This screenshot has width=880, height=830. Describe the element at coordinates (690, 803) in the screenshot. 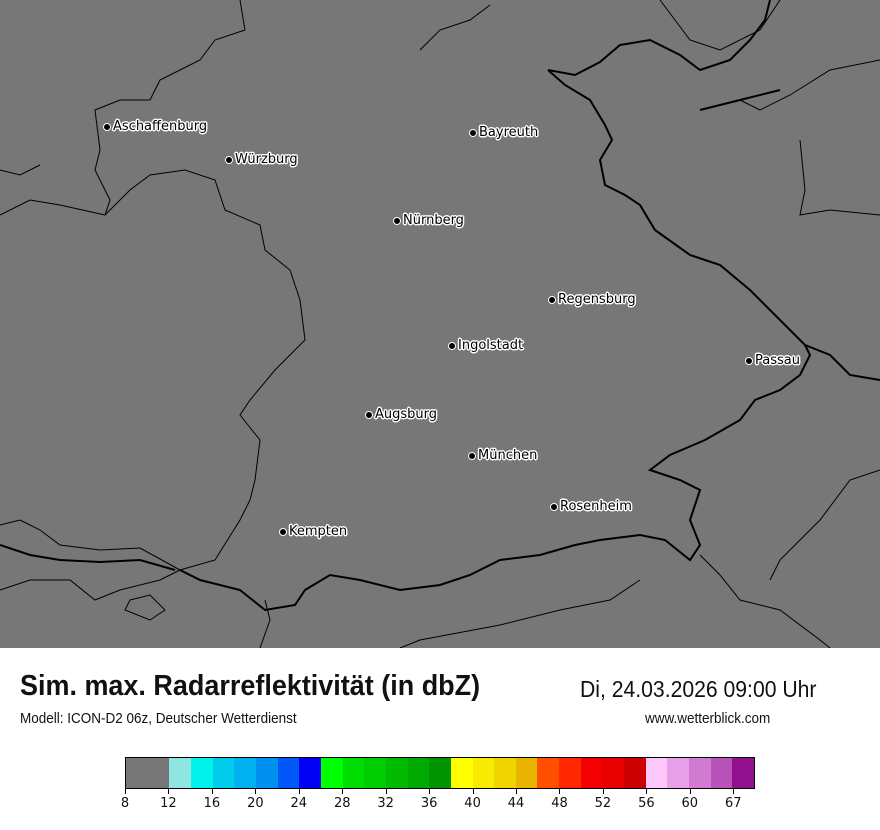

I see `colorbar-tick-label: 60` at that location.